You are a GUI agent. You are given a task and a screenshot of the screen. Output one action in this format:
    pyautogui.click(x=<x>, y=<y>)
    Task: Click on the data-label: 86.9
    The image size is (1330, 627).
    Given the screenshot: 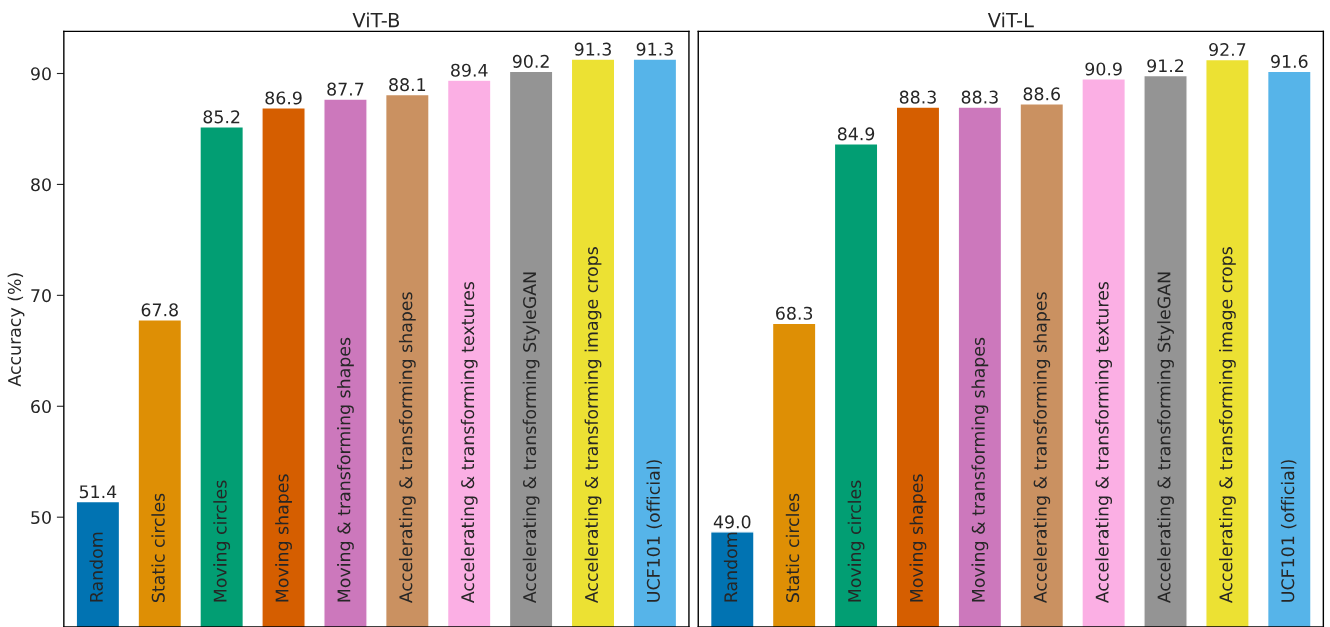 What is the action you would take?
    pyautogui.click(x=283, y=98)
    